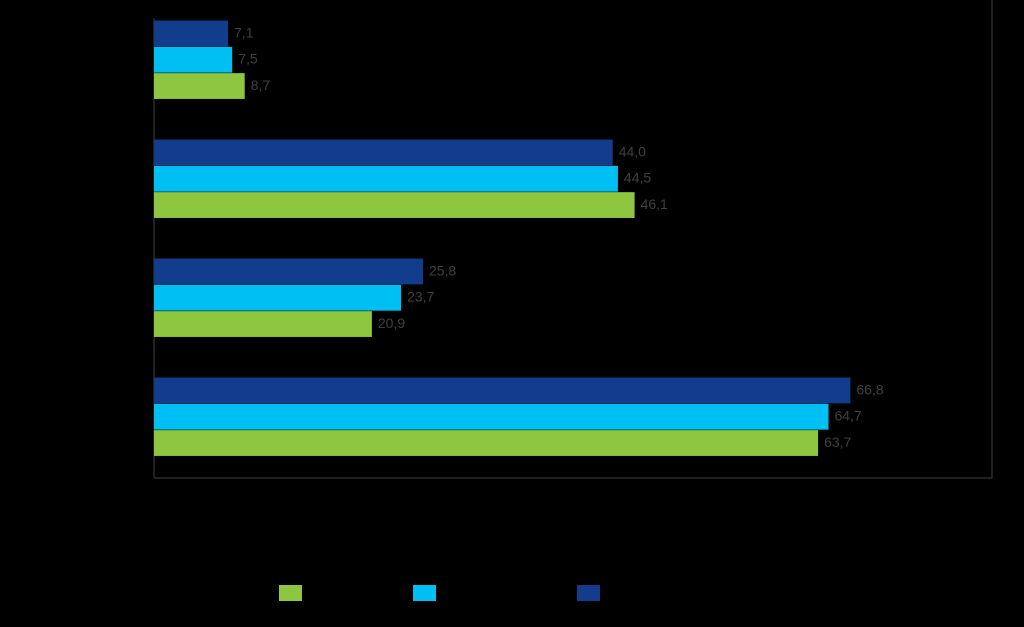 The height and width of the screenshot is (627, 1024). I want to click on value-label: 23,7, so click(420, 297).